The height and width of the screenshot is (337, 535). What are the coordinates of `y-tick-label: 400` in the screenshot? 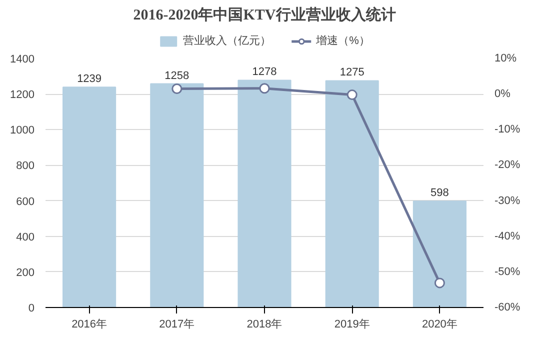 It's located at (25, 237).